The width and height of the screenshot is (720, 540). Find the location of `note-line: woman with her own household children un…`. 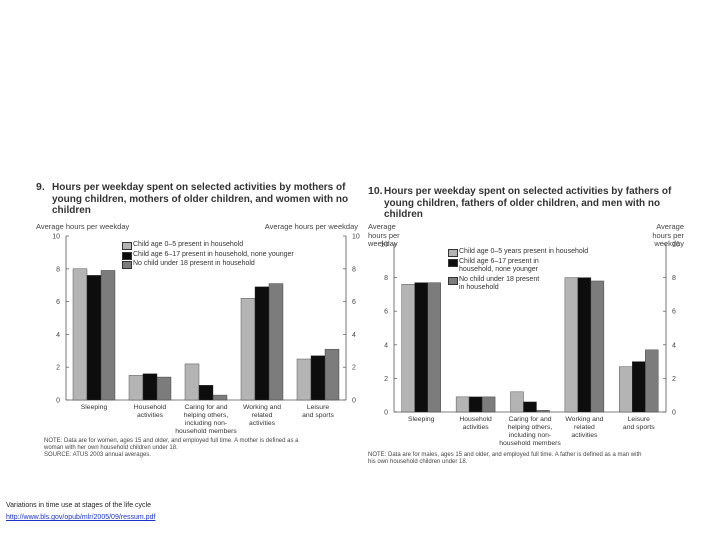

note-line: woman with her own household children un… is located at coordinates (111, 448).